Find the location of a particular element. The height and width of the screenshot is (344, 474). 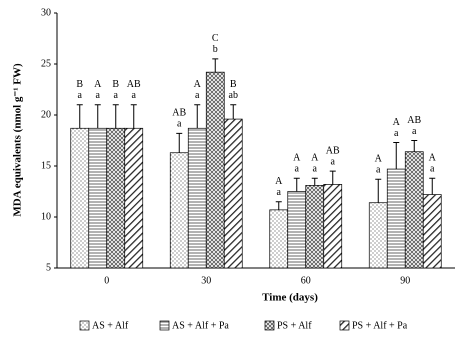

legend-label: AS + Alf + Pa is located at coordinates (200, 325).